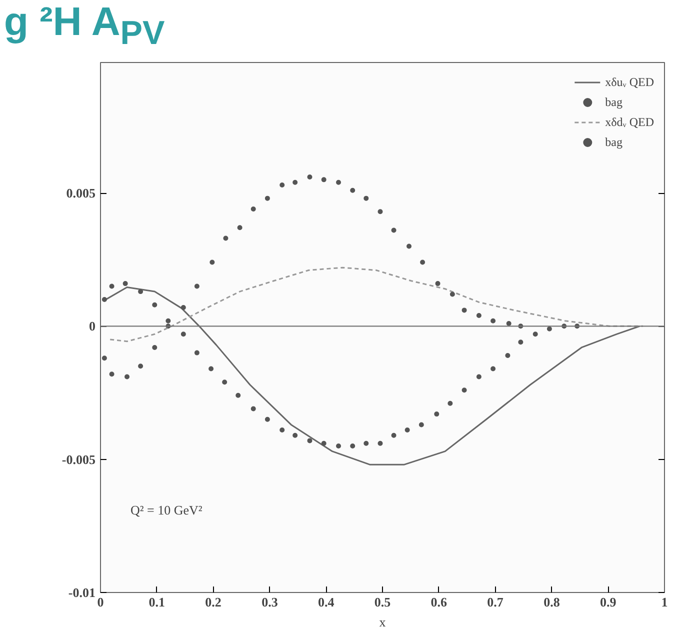 Image resolution: width=688 pixels, height=636 pixels. What do you see at coordinates (81, 193) in the screenshot?
I see `y-tick-label: 0.005` at bounding box center [81, 193].